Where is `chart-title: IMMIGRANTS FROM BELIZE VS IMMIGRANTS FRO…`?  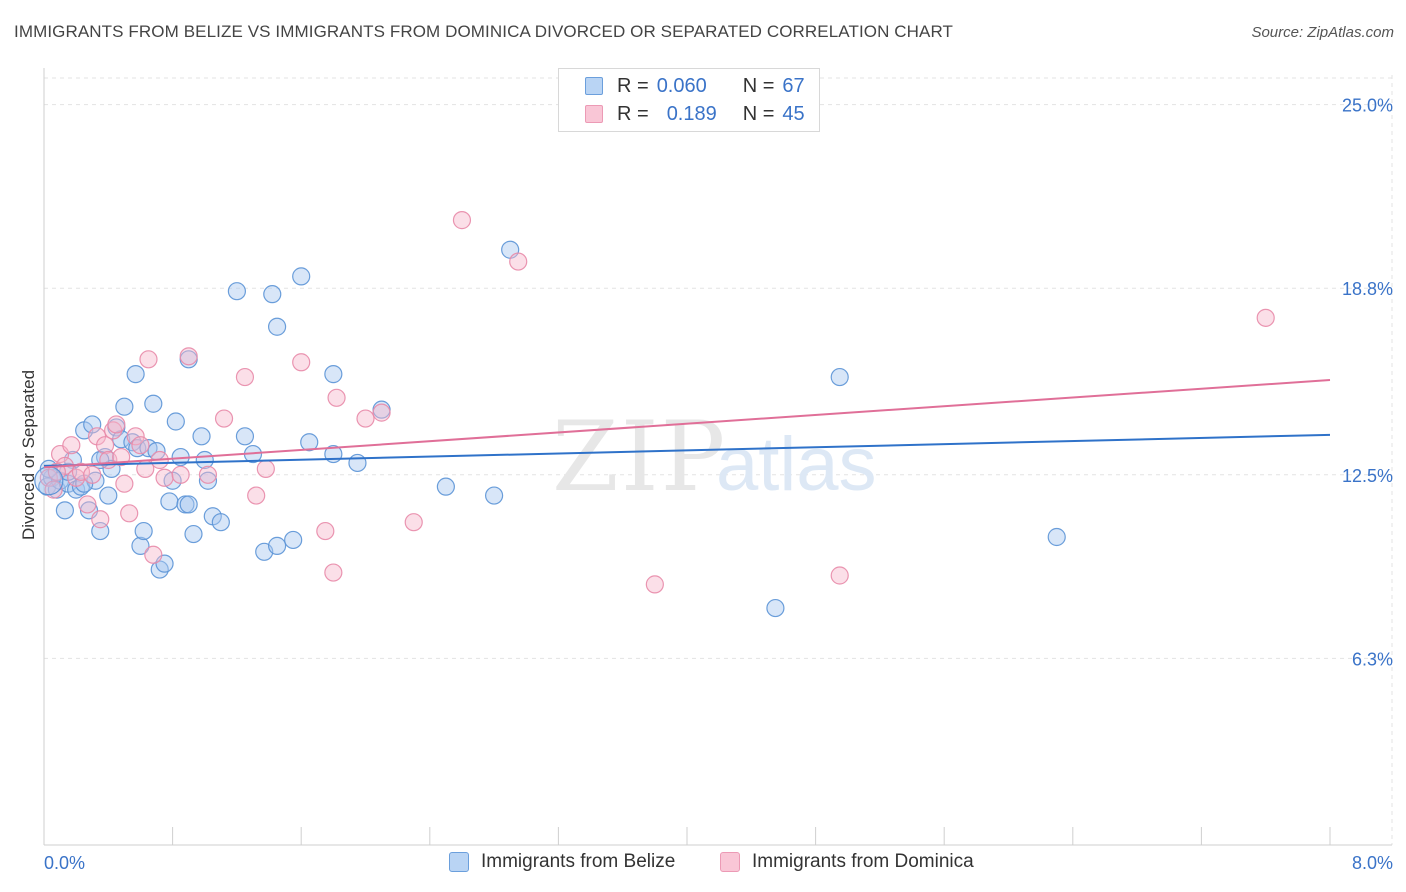 chart-title: IMMIGRANTS FROM BELIZE VS IMMIGRANTS FRO… is located at coordinates (484, 31).